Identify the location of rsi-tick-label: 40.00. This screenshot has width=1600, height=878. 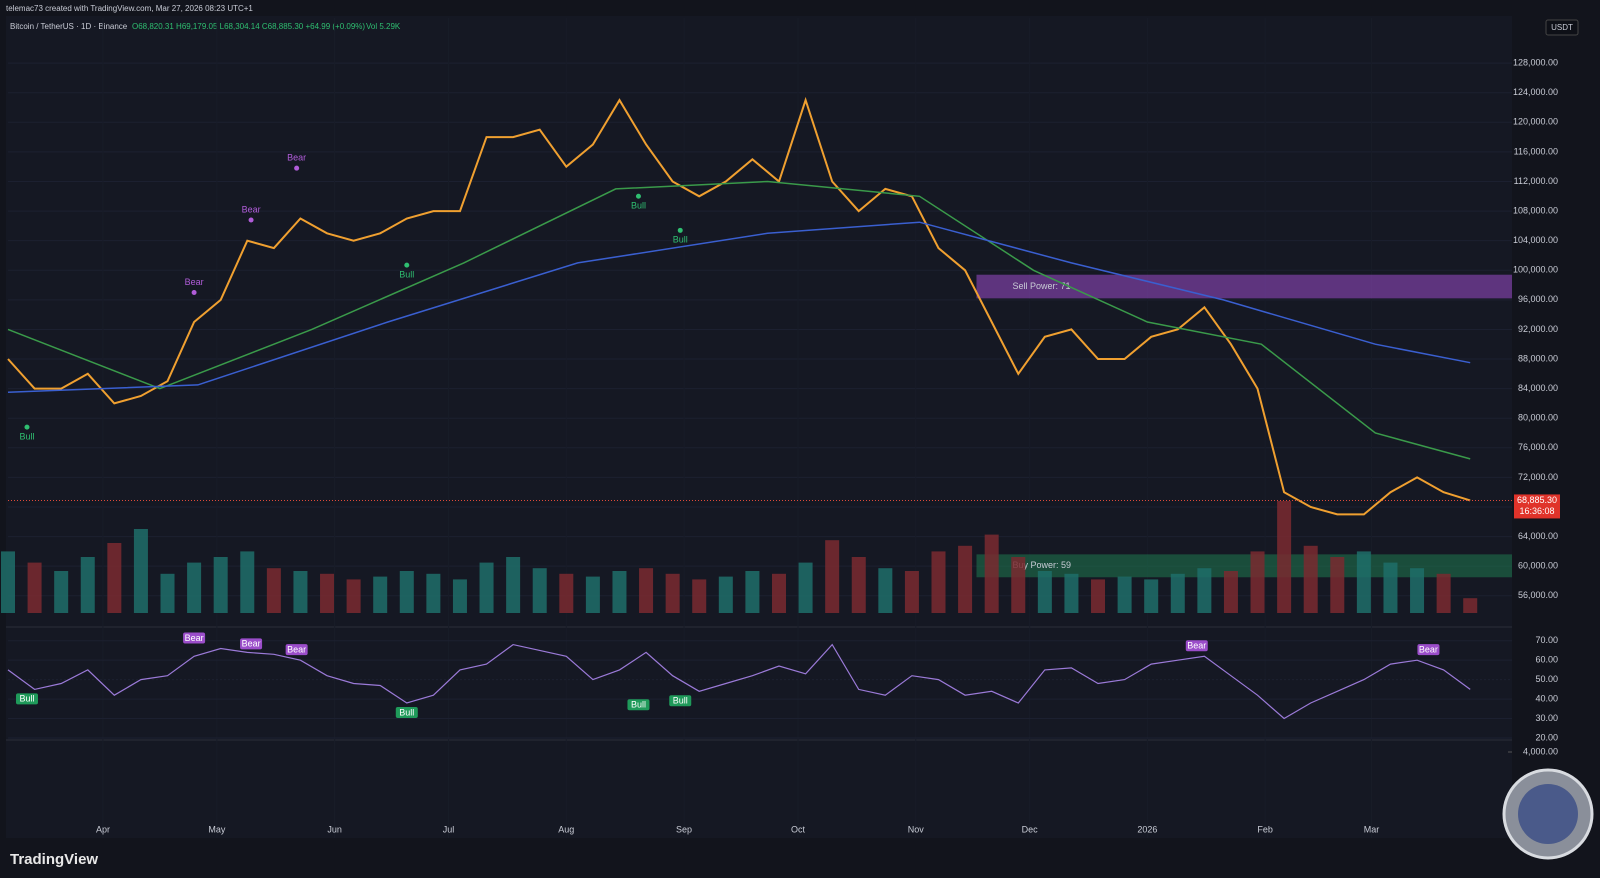
(1546, 698).